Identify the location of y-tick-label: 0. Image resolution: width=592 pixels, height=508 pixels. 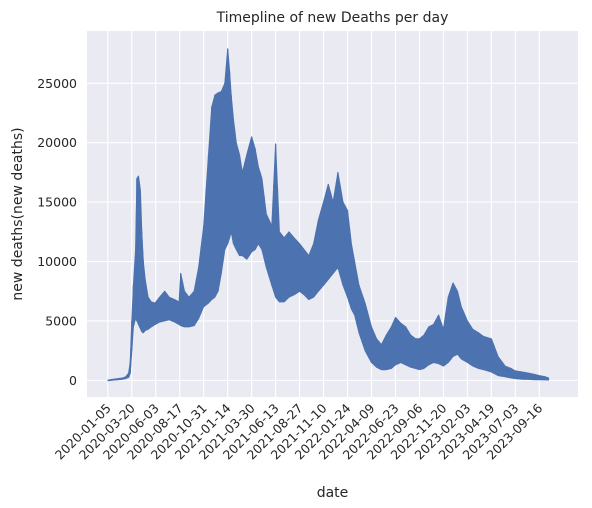
(73, 380).